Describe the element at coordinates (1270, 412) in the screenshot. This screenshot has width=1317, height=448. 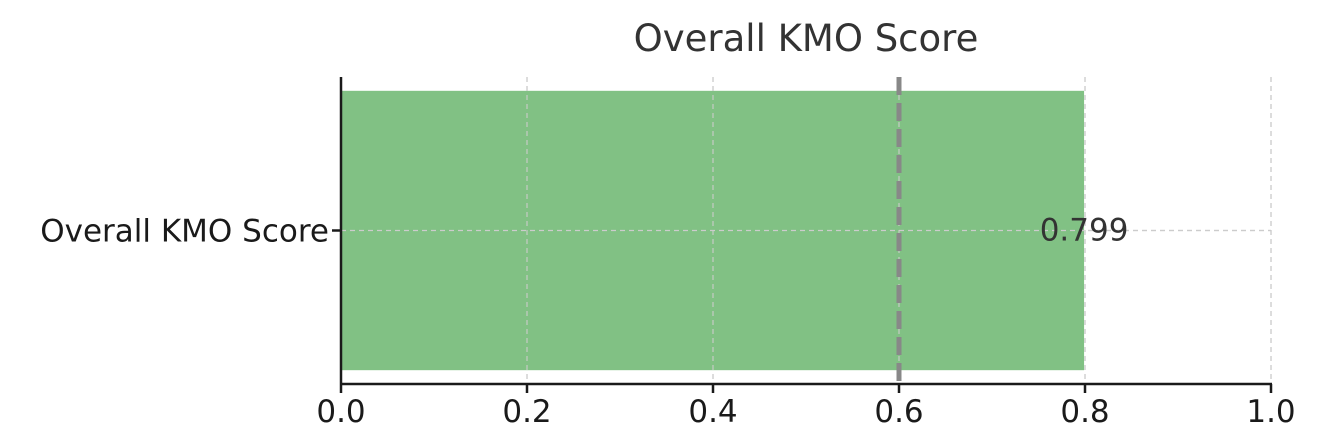
I see `x-tick-label: 1.0` at that location.